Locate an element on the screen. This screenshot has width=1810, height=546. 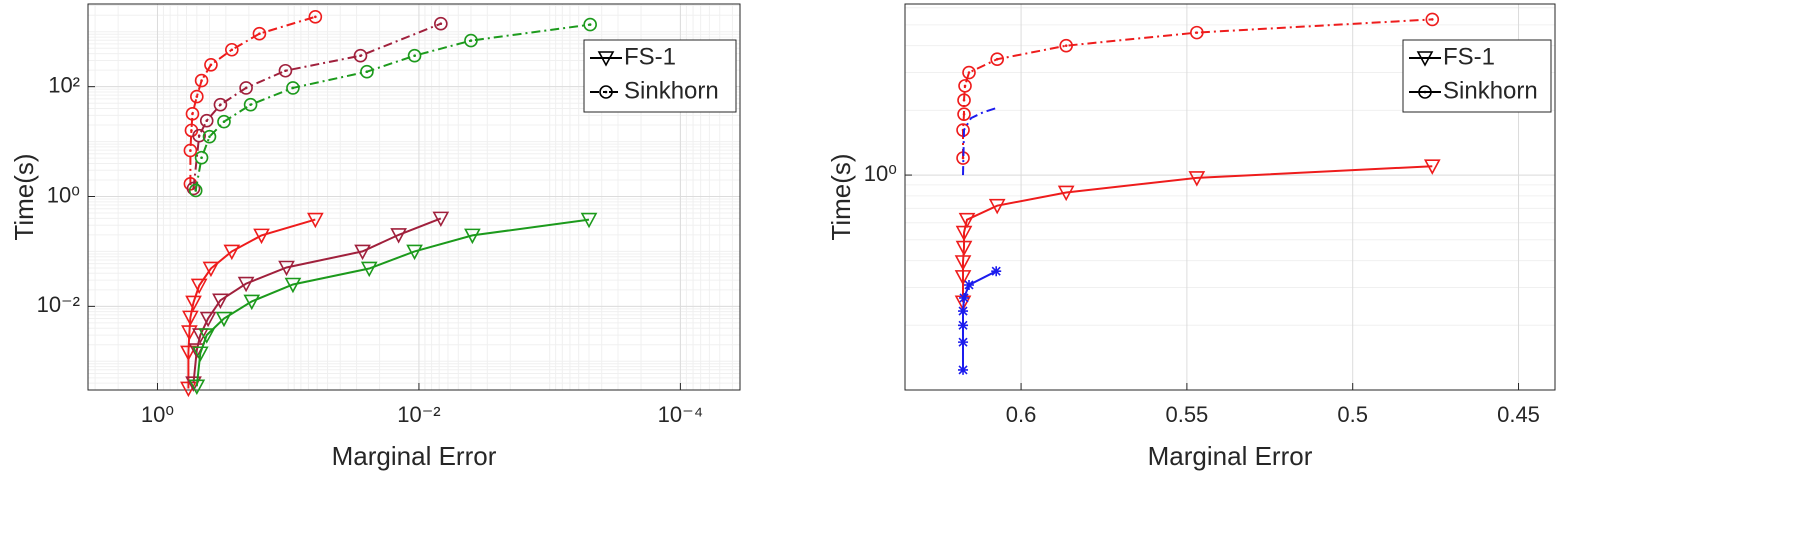
x-tick-label: 10⁰ is located at coordinates (157, 414).